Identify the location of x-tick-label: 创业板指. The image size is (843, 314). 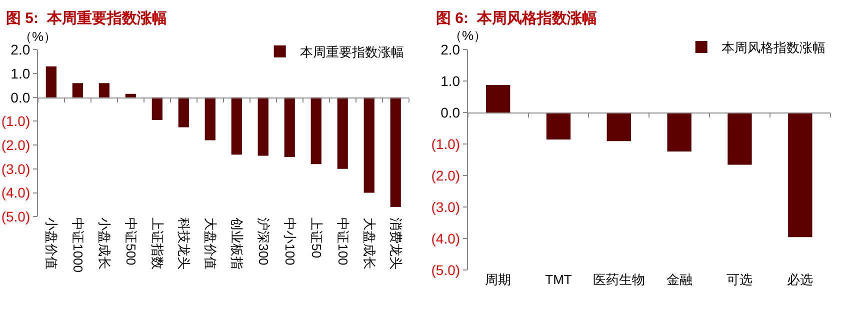
(236, 244).